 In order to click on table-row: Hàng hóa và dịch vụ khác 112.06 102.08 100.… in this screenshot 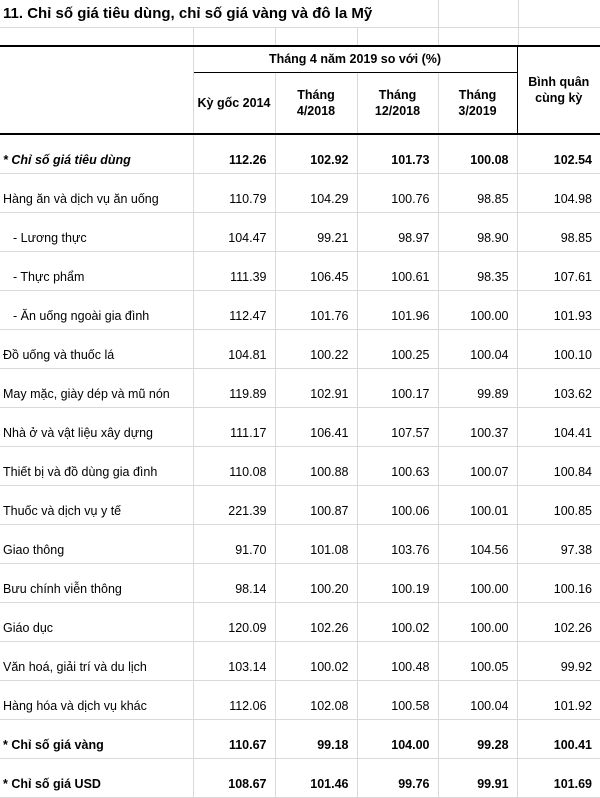, I will do `click(300, 700)`.